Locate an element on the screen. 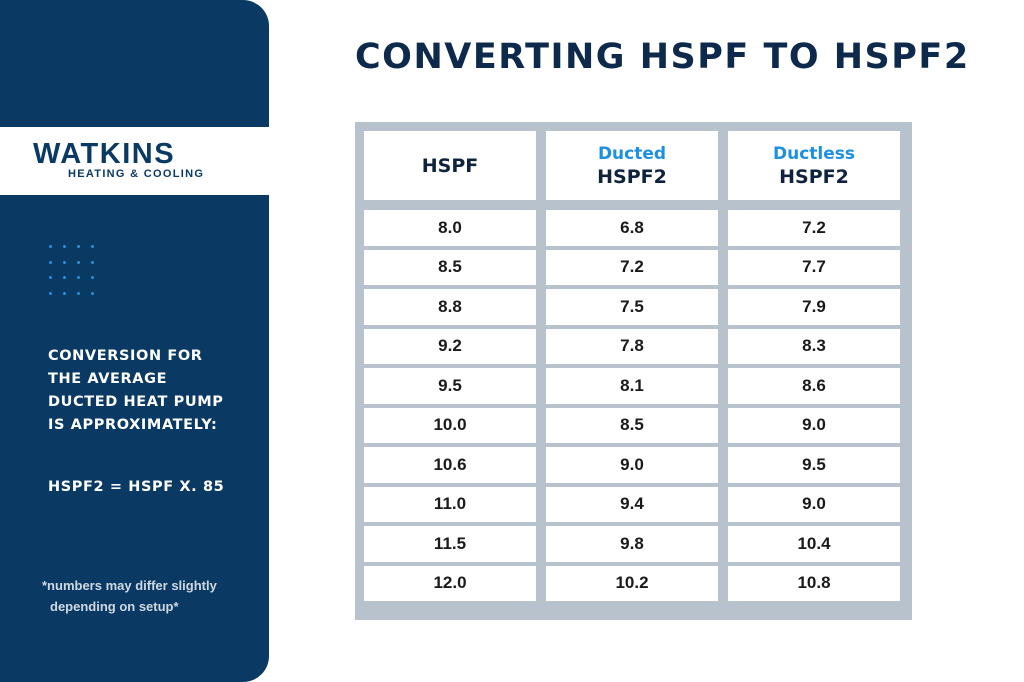 This screenshot has height=682, width=1024. brand-logo: WATKINS is located at coordinates (104, 154).